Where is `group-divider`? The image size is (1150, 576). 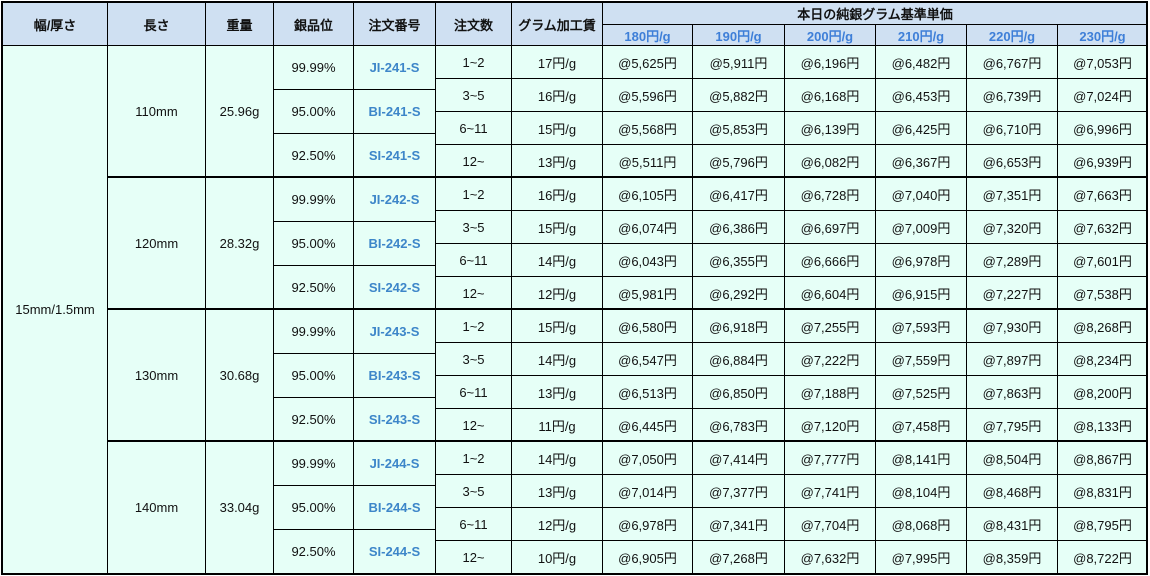 group-divider is located at coordinates (627, 177).